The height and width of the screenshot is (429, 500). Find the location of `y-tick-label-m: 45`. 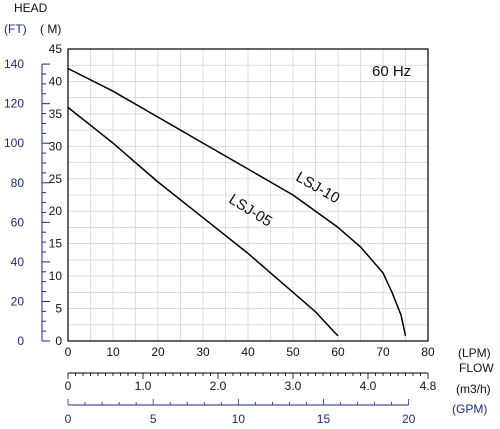

y-tick-label-m: 45 is located at coordinates (56, 49).